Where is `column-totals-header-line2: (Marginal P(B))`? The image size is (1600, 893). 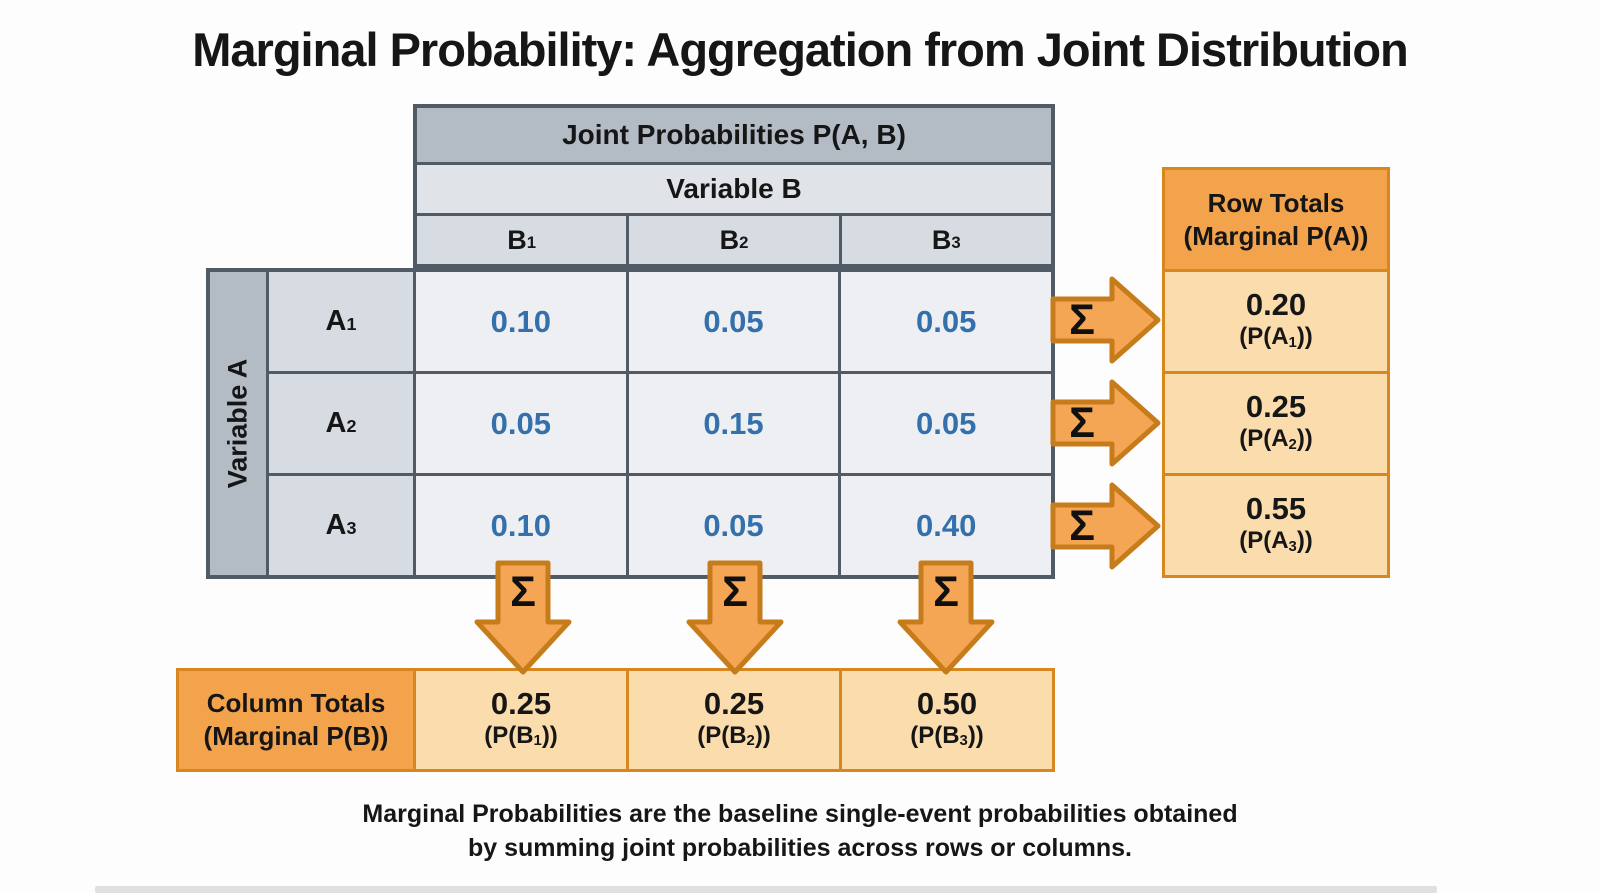
column-totals-header-line2: (Marginal P(B)) is located at coordinates (296, 736).